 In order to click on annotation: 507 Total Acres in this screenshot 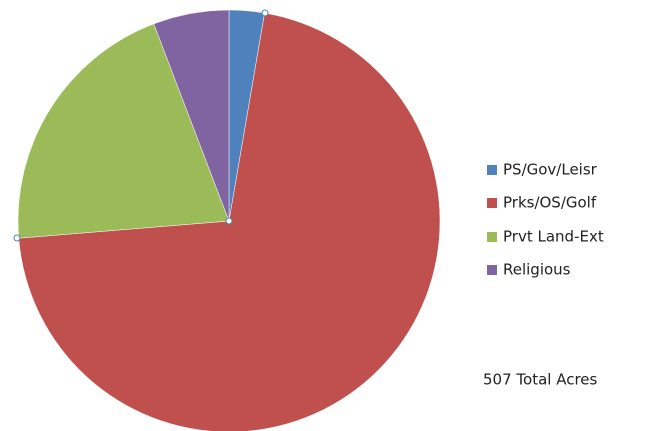, I will do `click(540, 380)`.